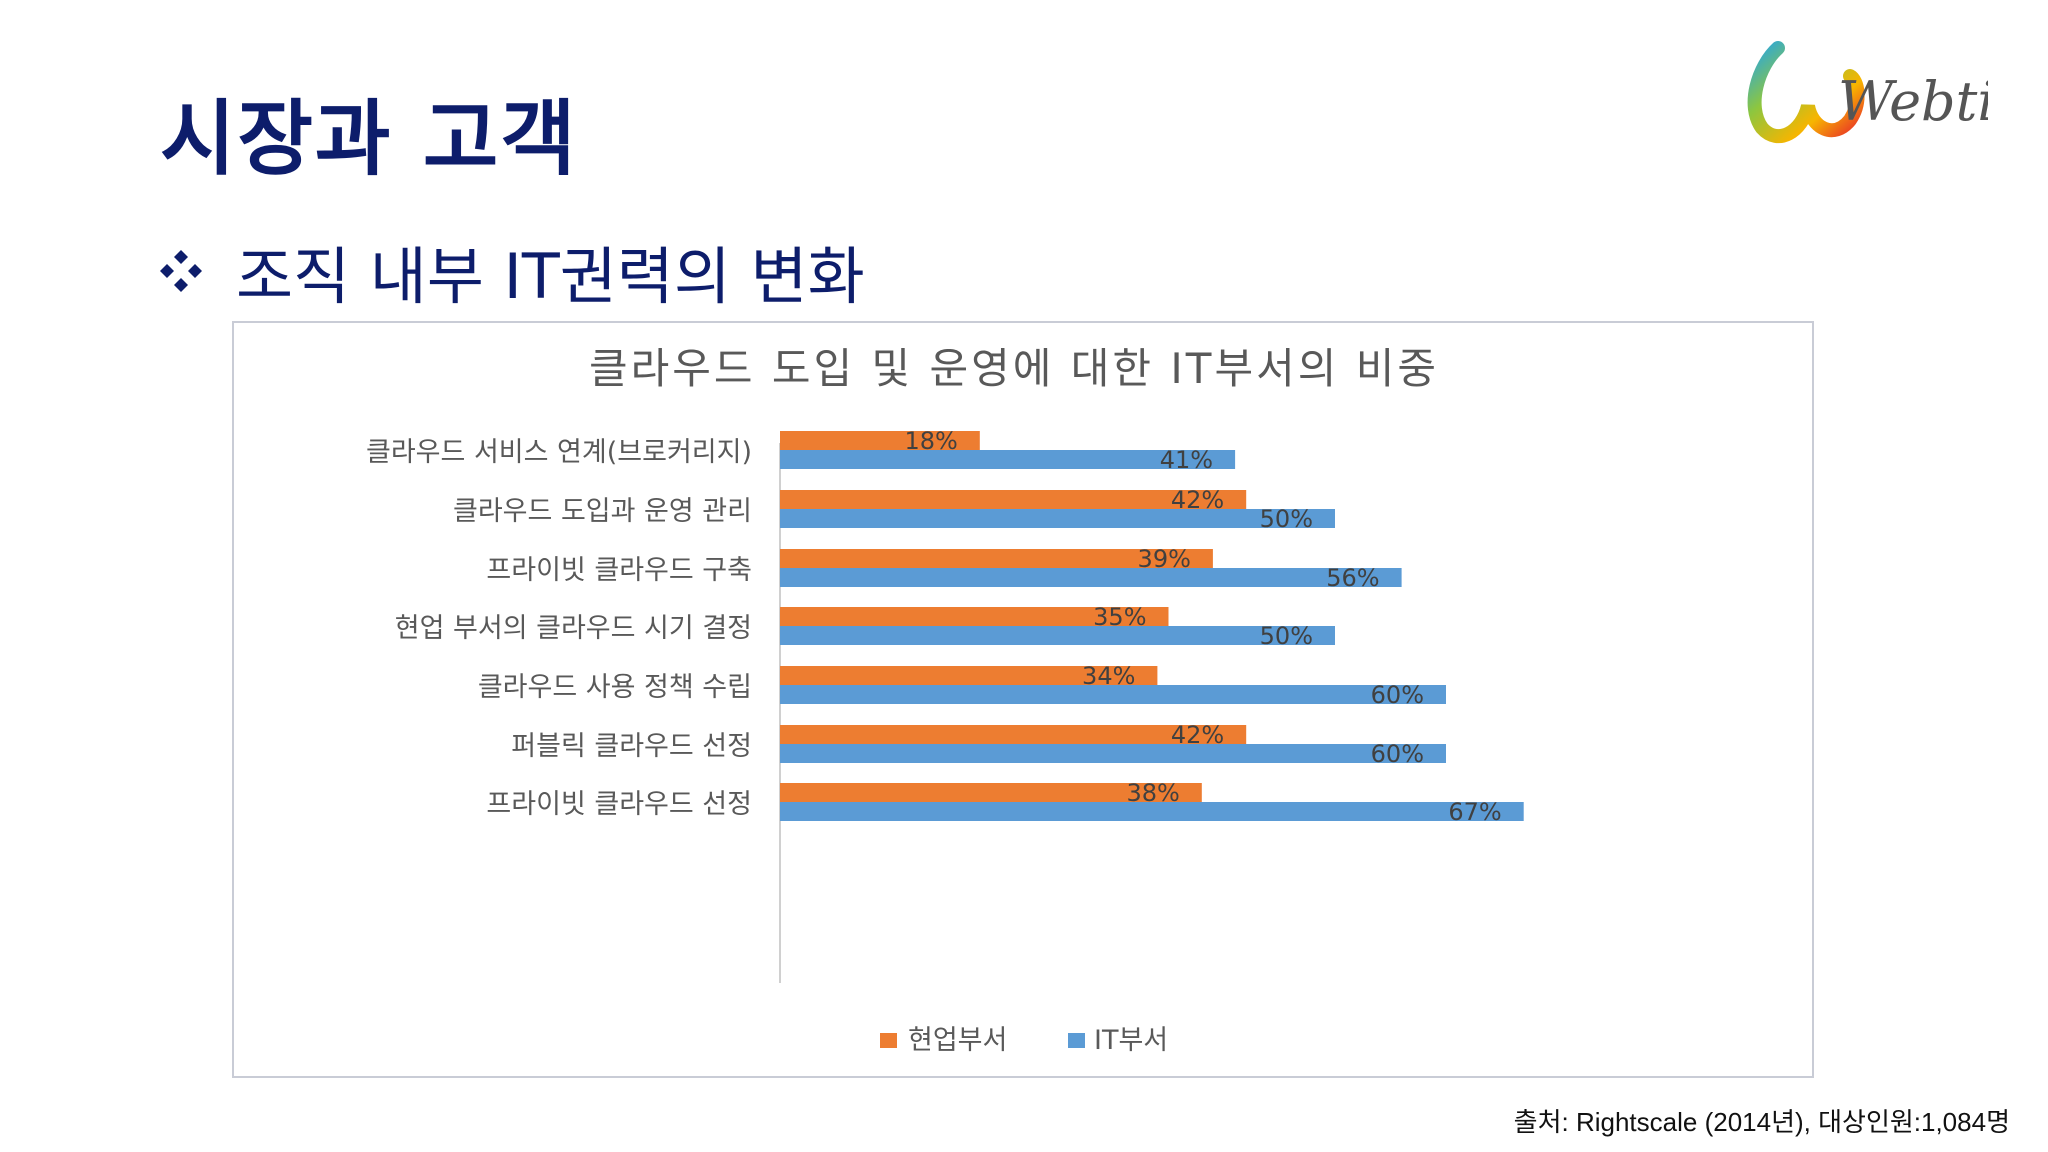  What do you see at coordinates (1186, 460) in the screenshot?
I see `data-label: 41%` at bounding box center [1186, 460].